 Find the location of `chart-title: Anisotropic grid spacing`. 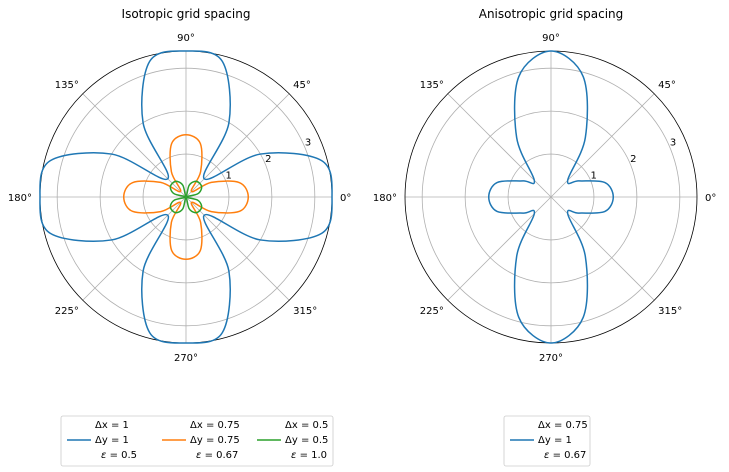

chart-title: Anisotropic grid spacing is located at coordinates (551, 14).